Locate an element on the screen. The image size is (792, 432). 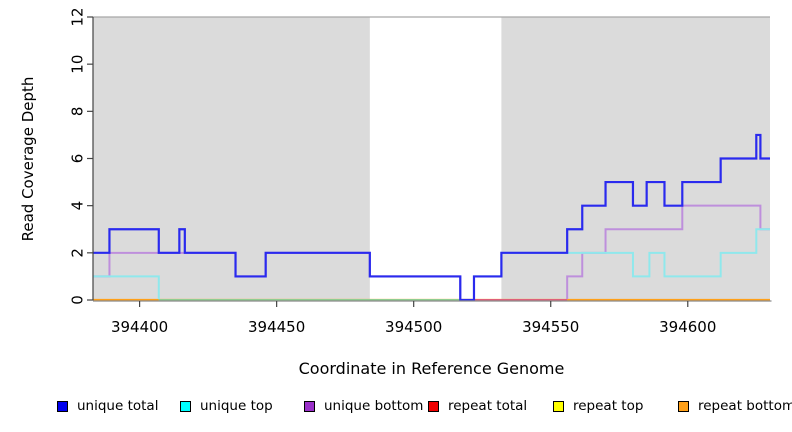
legend-item-unique-total: unique total is located at coordinates (107, 406).